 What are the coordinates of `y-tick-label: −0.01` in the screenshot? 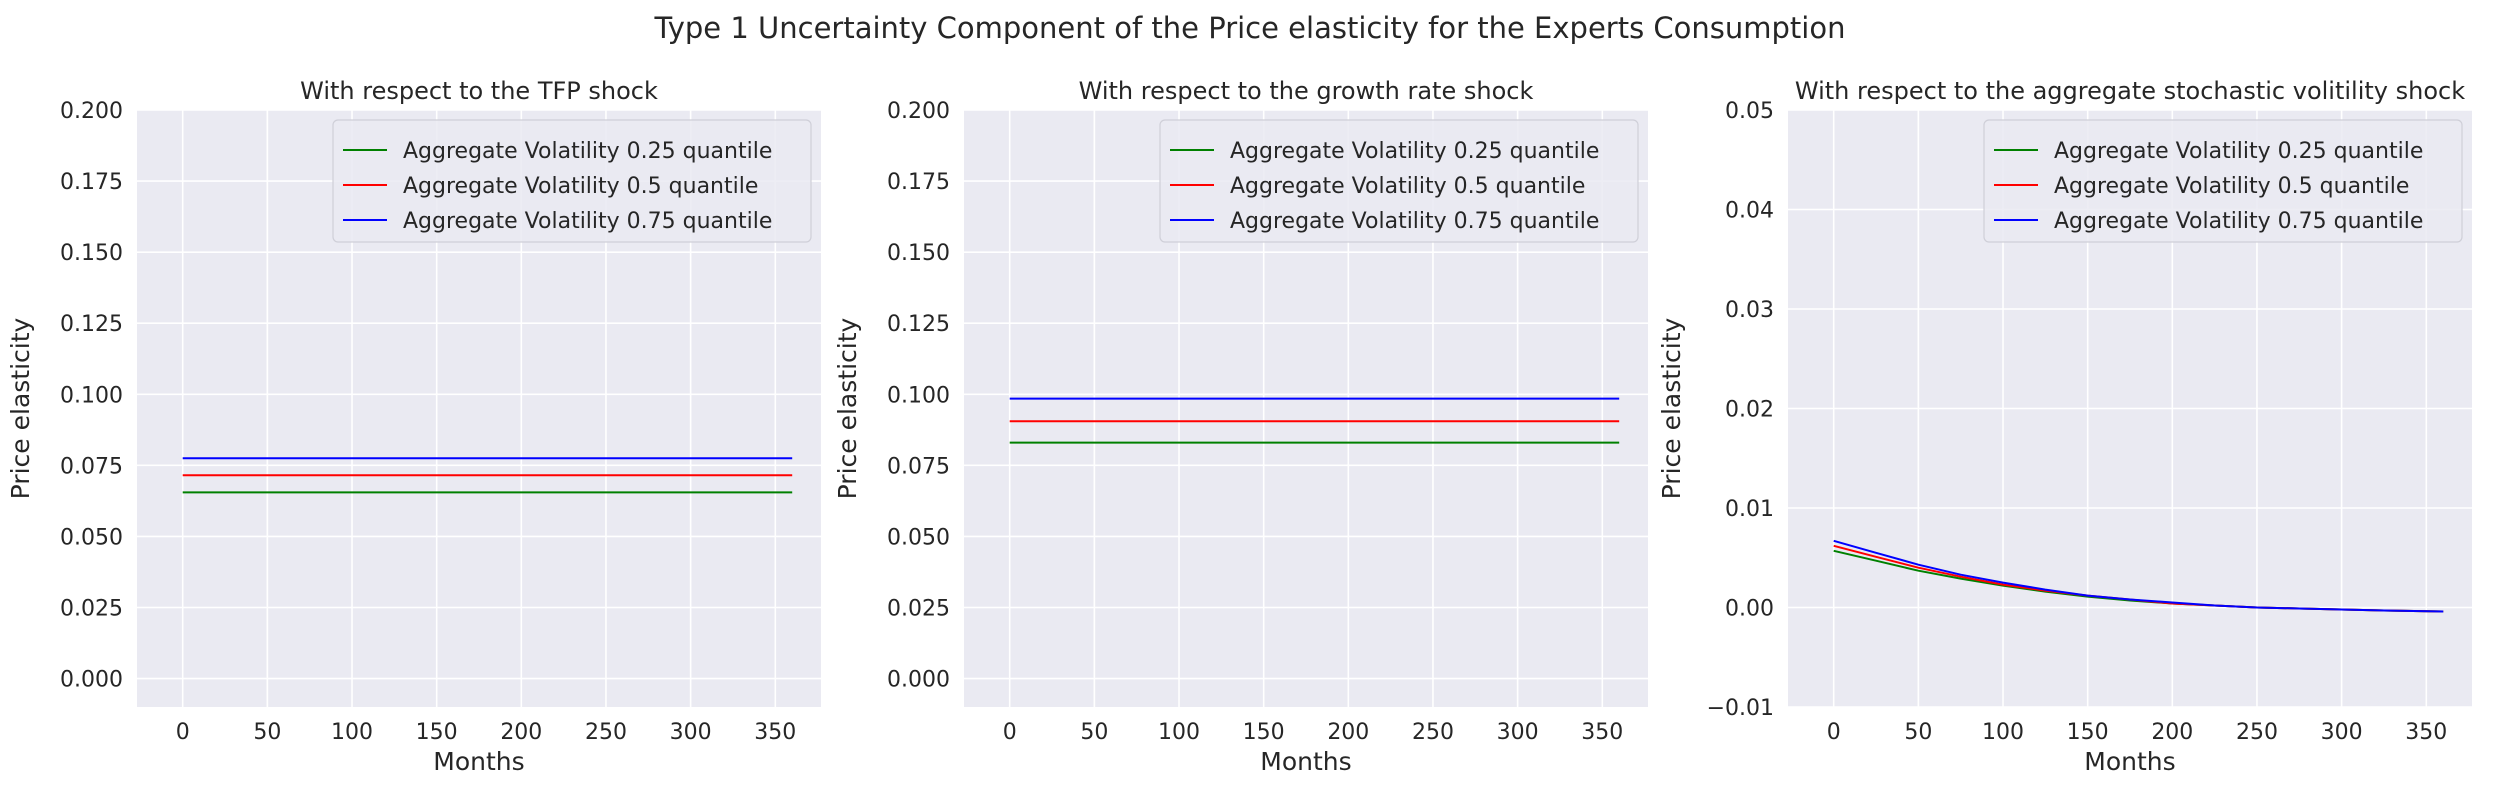 It's located at (1740, 708).